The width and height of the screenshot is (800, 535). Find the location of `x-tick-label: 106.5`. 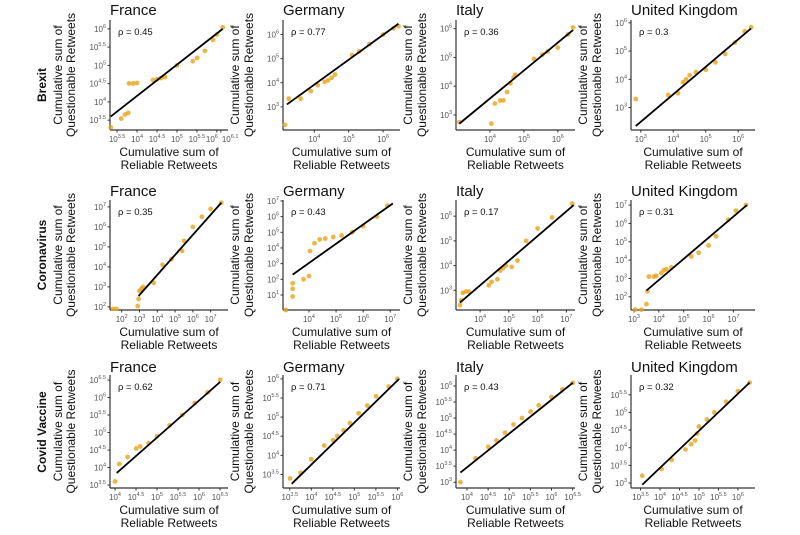

x-tick-label: 106.5 is located at coordinates (220, 497).